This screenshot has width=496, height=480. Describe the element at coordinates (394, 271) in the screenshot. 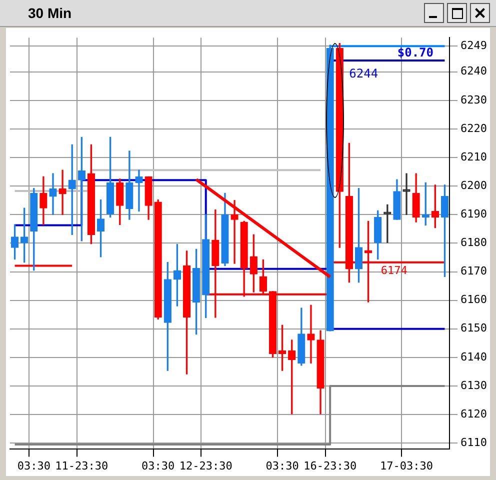

I see `annotation: 6174` at that location.